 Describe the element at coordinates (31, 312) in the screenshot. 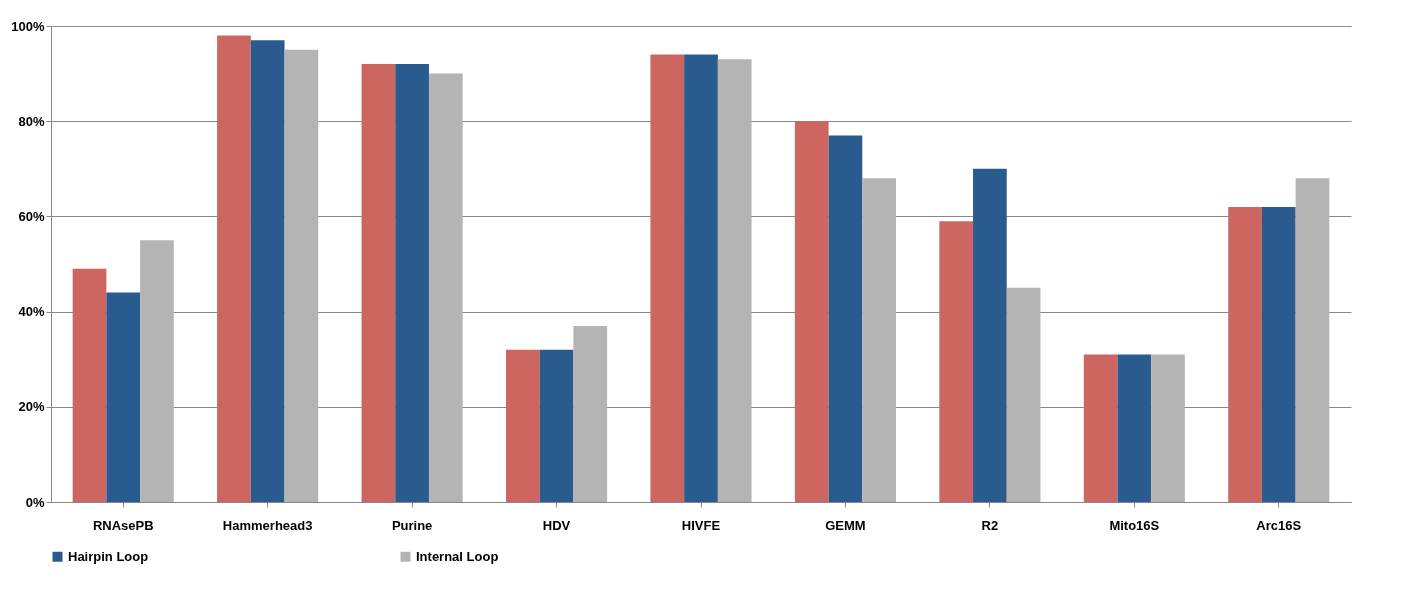

I see `y-tick-label: 40%` at that location.